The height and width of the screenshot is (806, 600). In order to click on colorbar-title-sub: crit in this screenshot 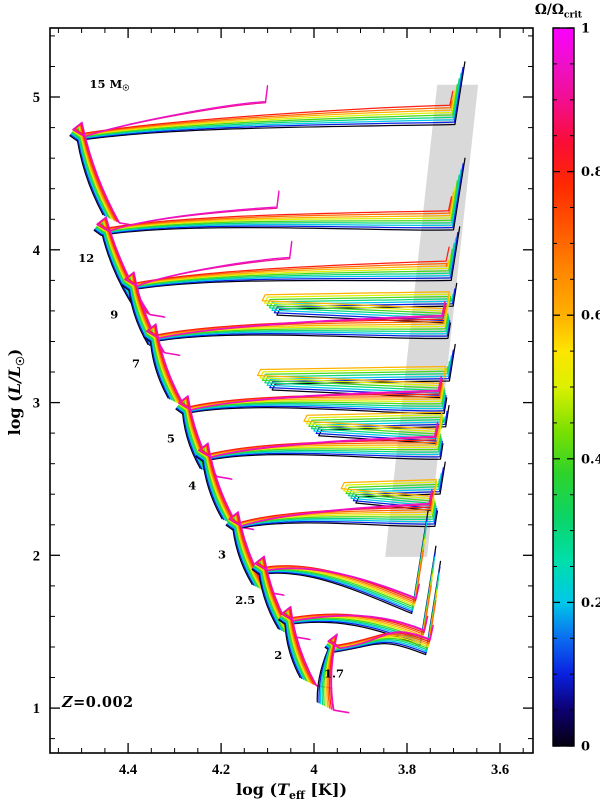, I will do `click(572, 15)`.